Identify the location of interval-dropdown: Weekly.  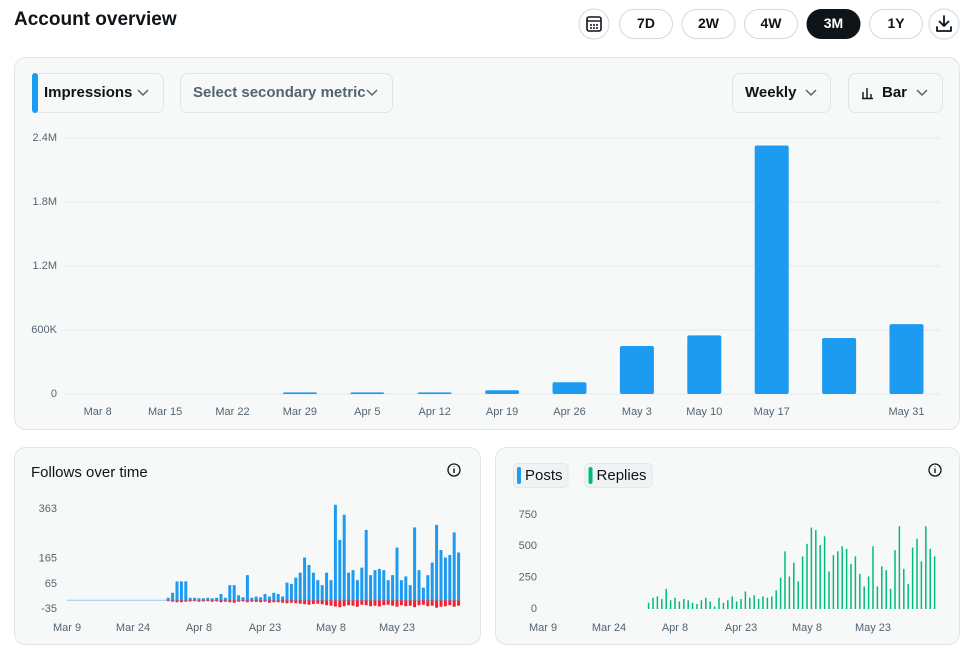
(781, 93).